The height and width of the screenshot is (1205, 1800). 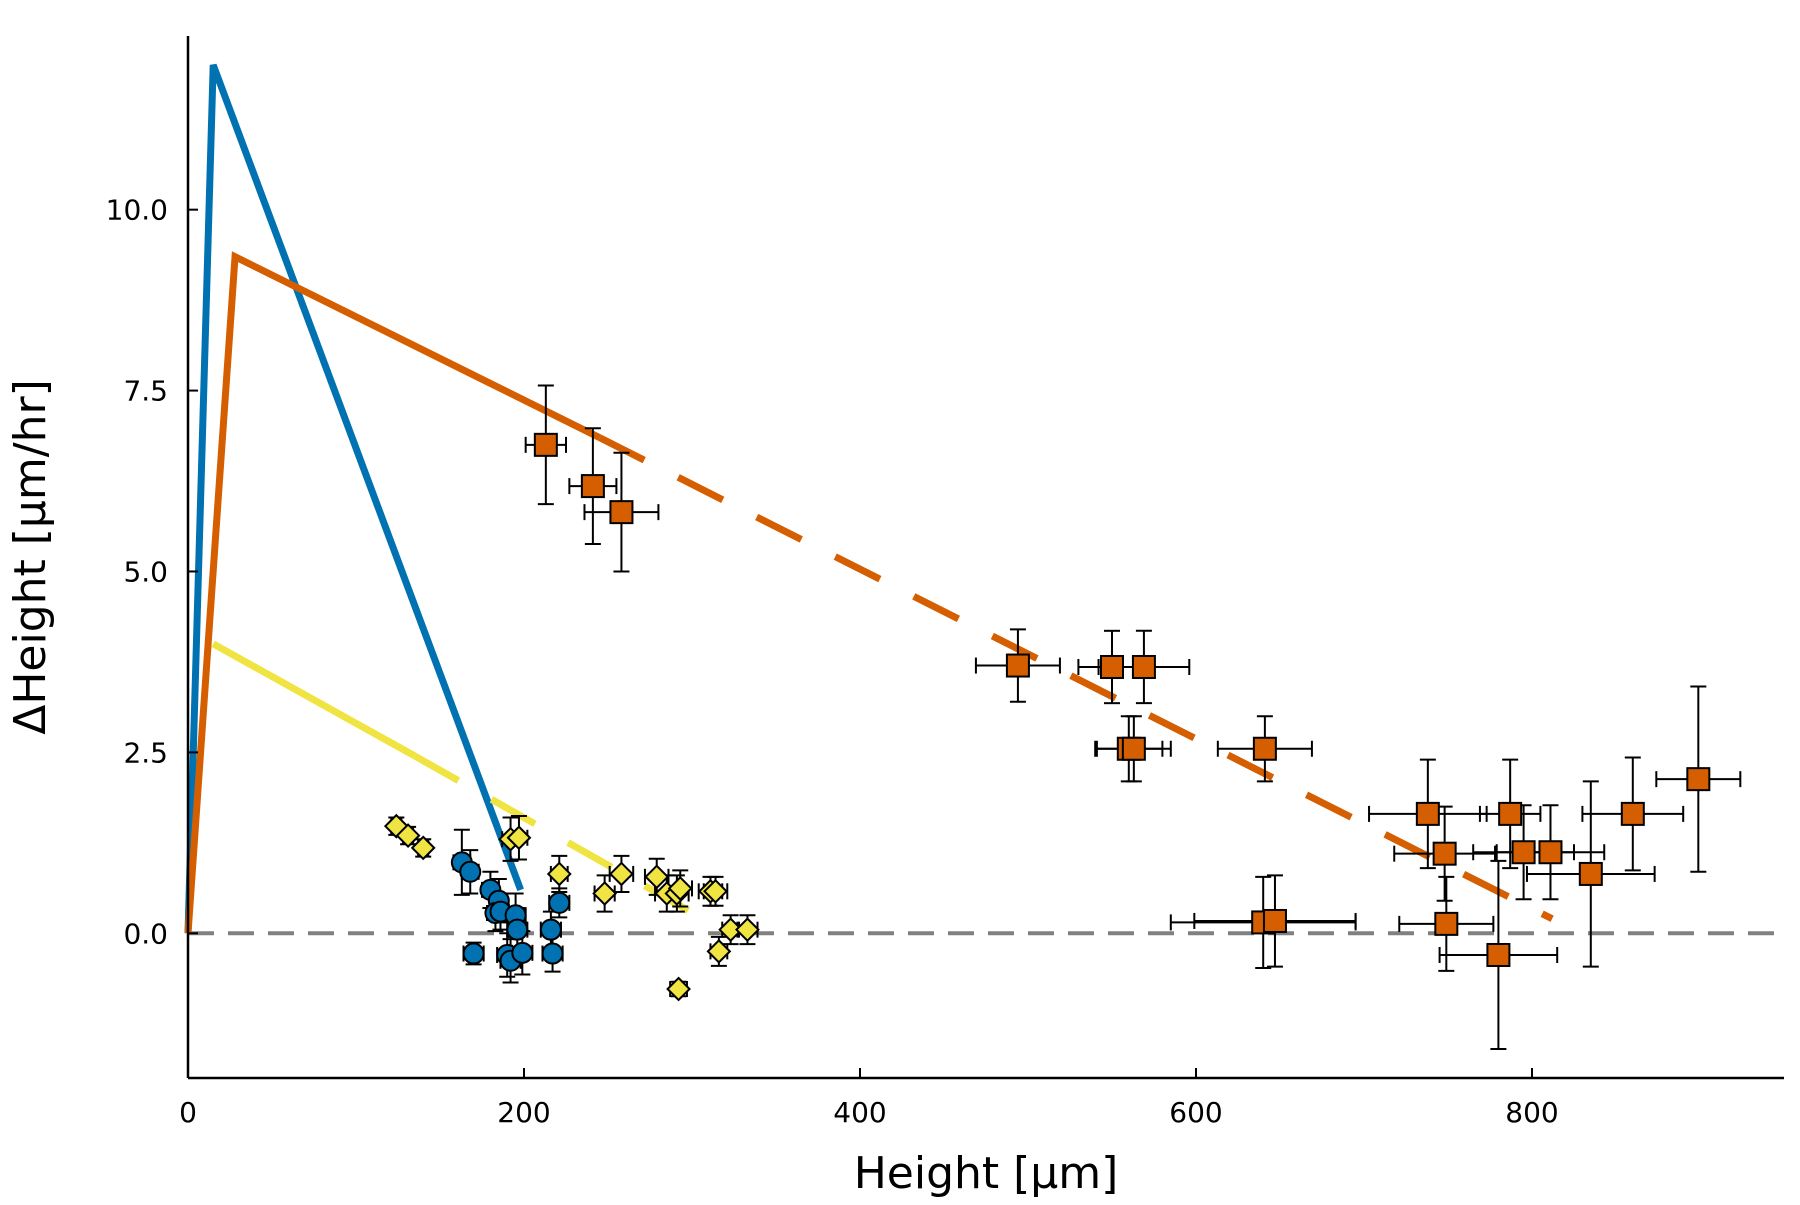 I want to click on y-tick-label: 5.0, so click(x=145, y=571).